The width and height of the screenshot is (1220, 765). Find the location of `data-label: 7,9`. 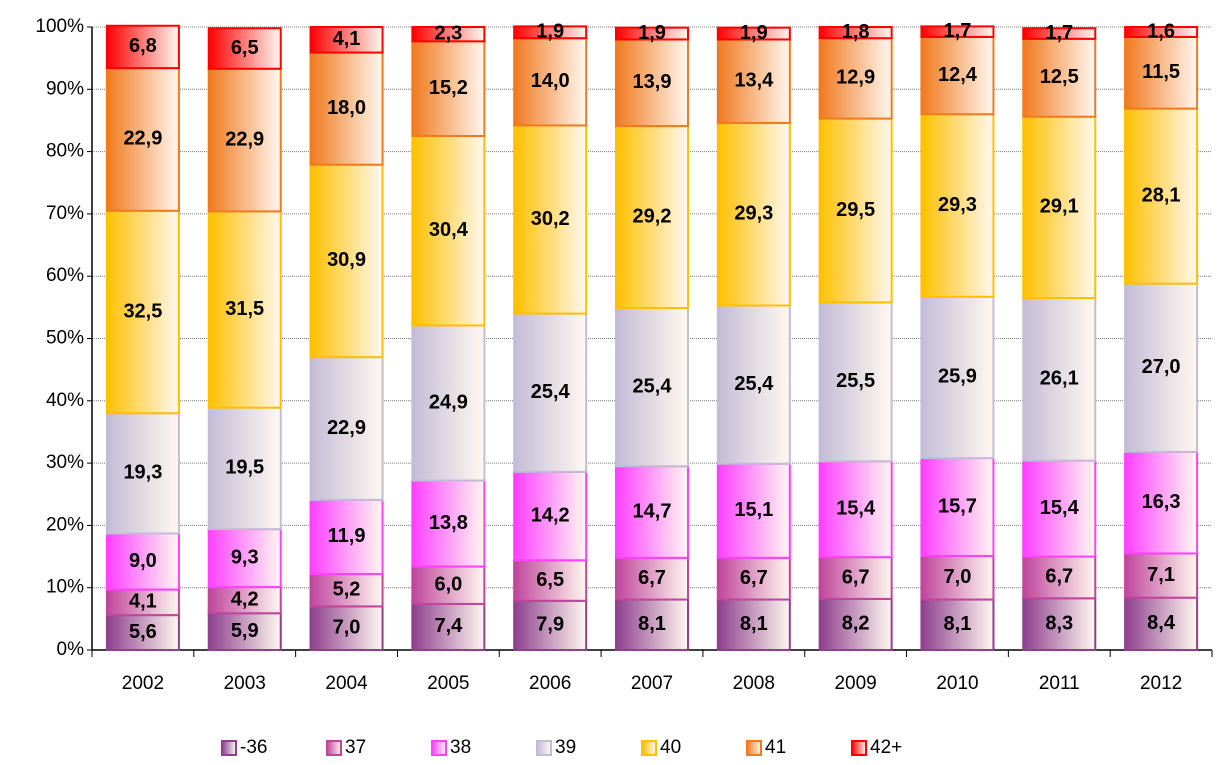

data-label: 7,9 is located at coordinates (550, 625).